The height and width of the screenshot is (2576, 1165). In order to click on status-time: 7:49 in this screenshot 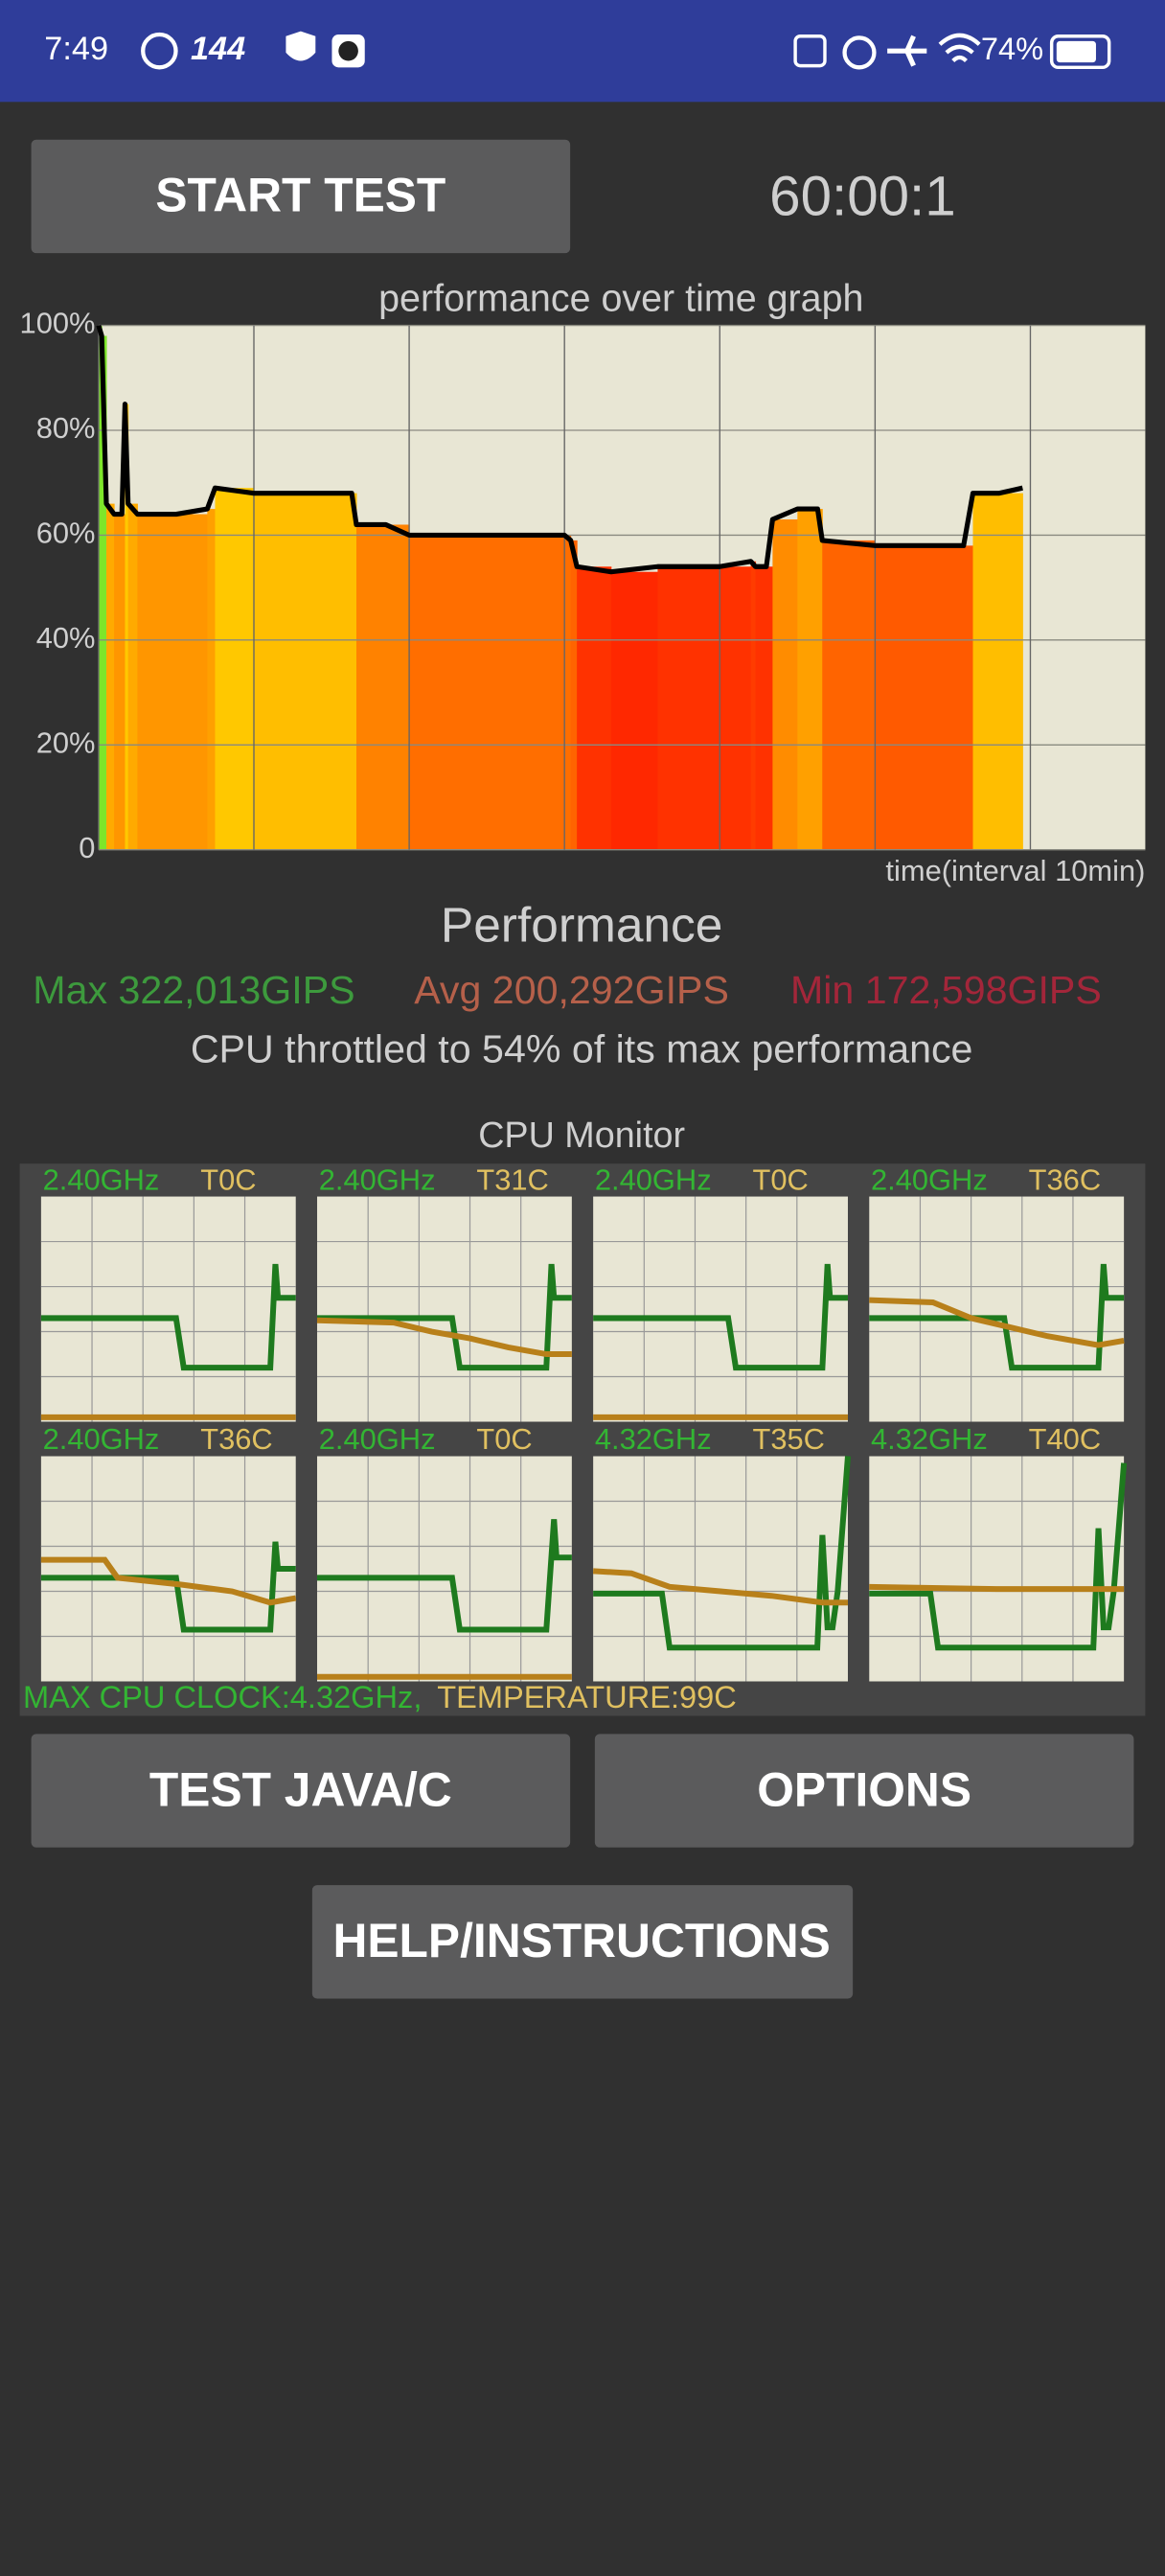, I will do `click(76, 49)`.